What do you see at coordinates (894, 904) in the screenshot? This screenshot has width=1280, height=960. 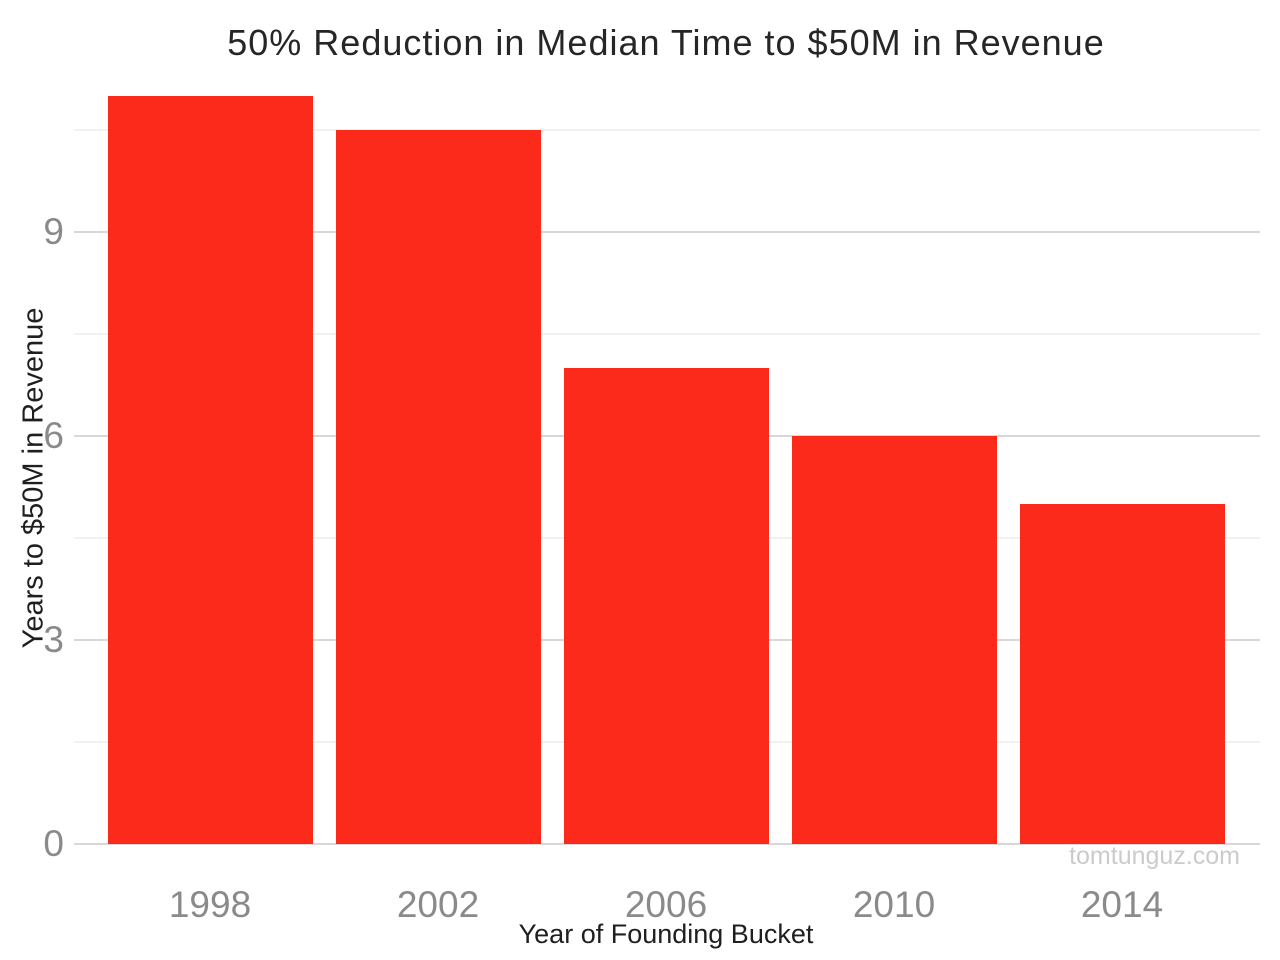 I see `x-tick-label: 2010` at bounding box center [894, 904].